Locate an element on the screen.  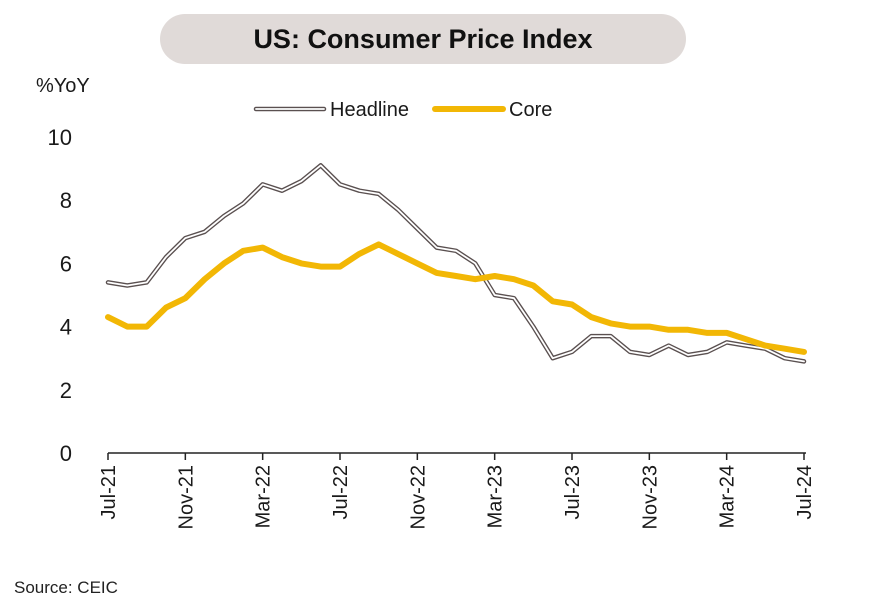
y-tick-label: 10 is located at coordinates (60, 137).